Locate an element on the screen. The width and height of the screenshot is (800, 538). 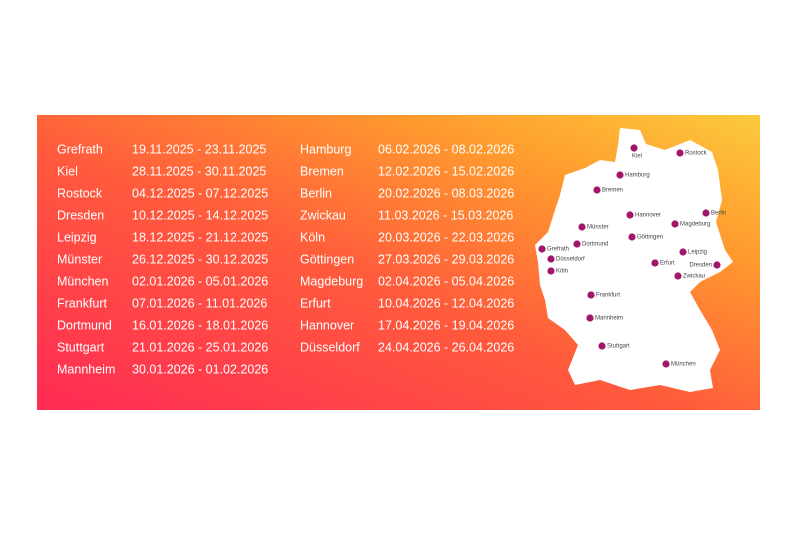
city-label: München is located at coordinates (683, 365).